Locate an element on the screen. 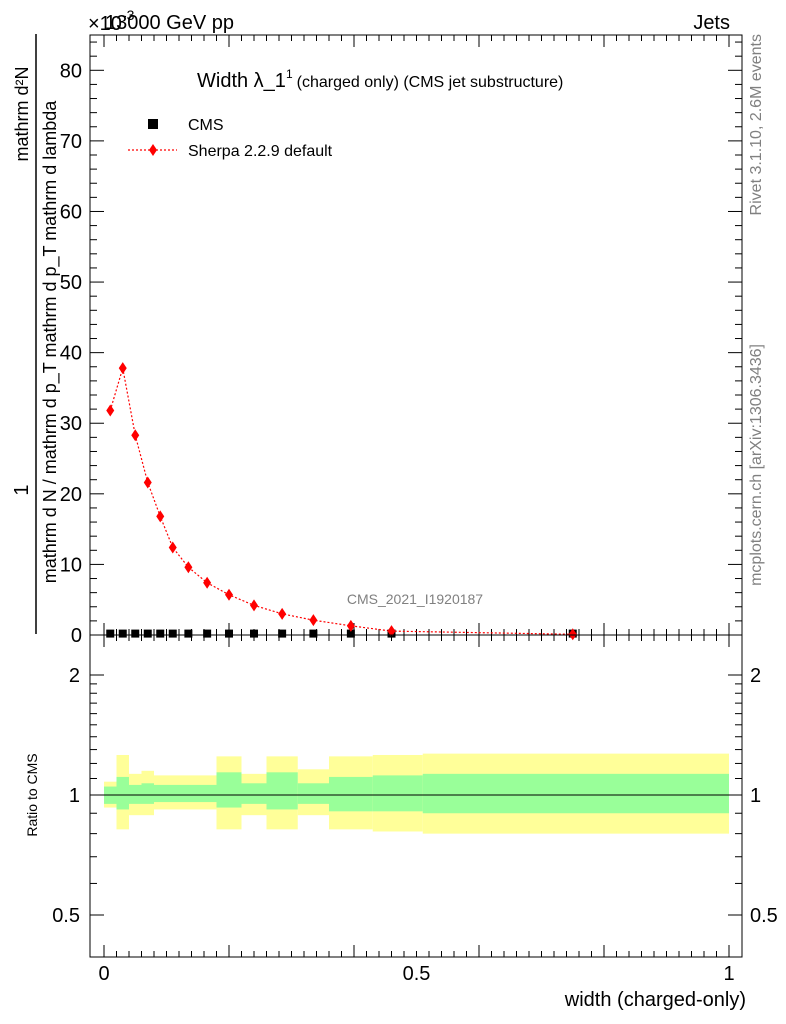 The image size is (786, 1024). legend-cms-label: CMS is located at coordinates (206, 125).